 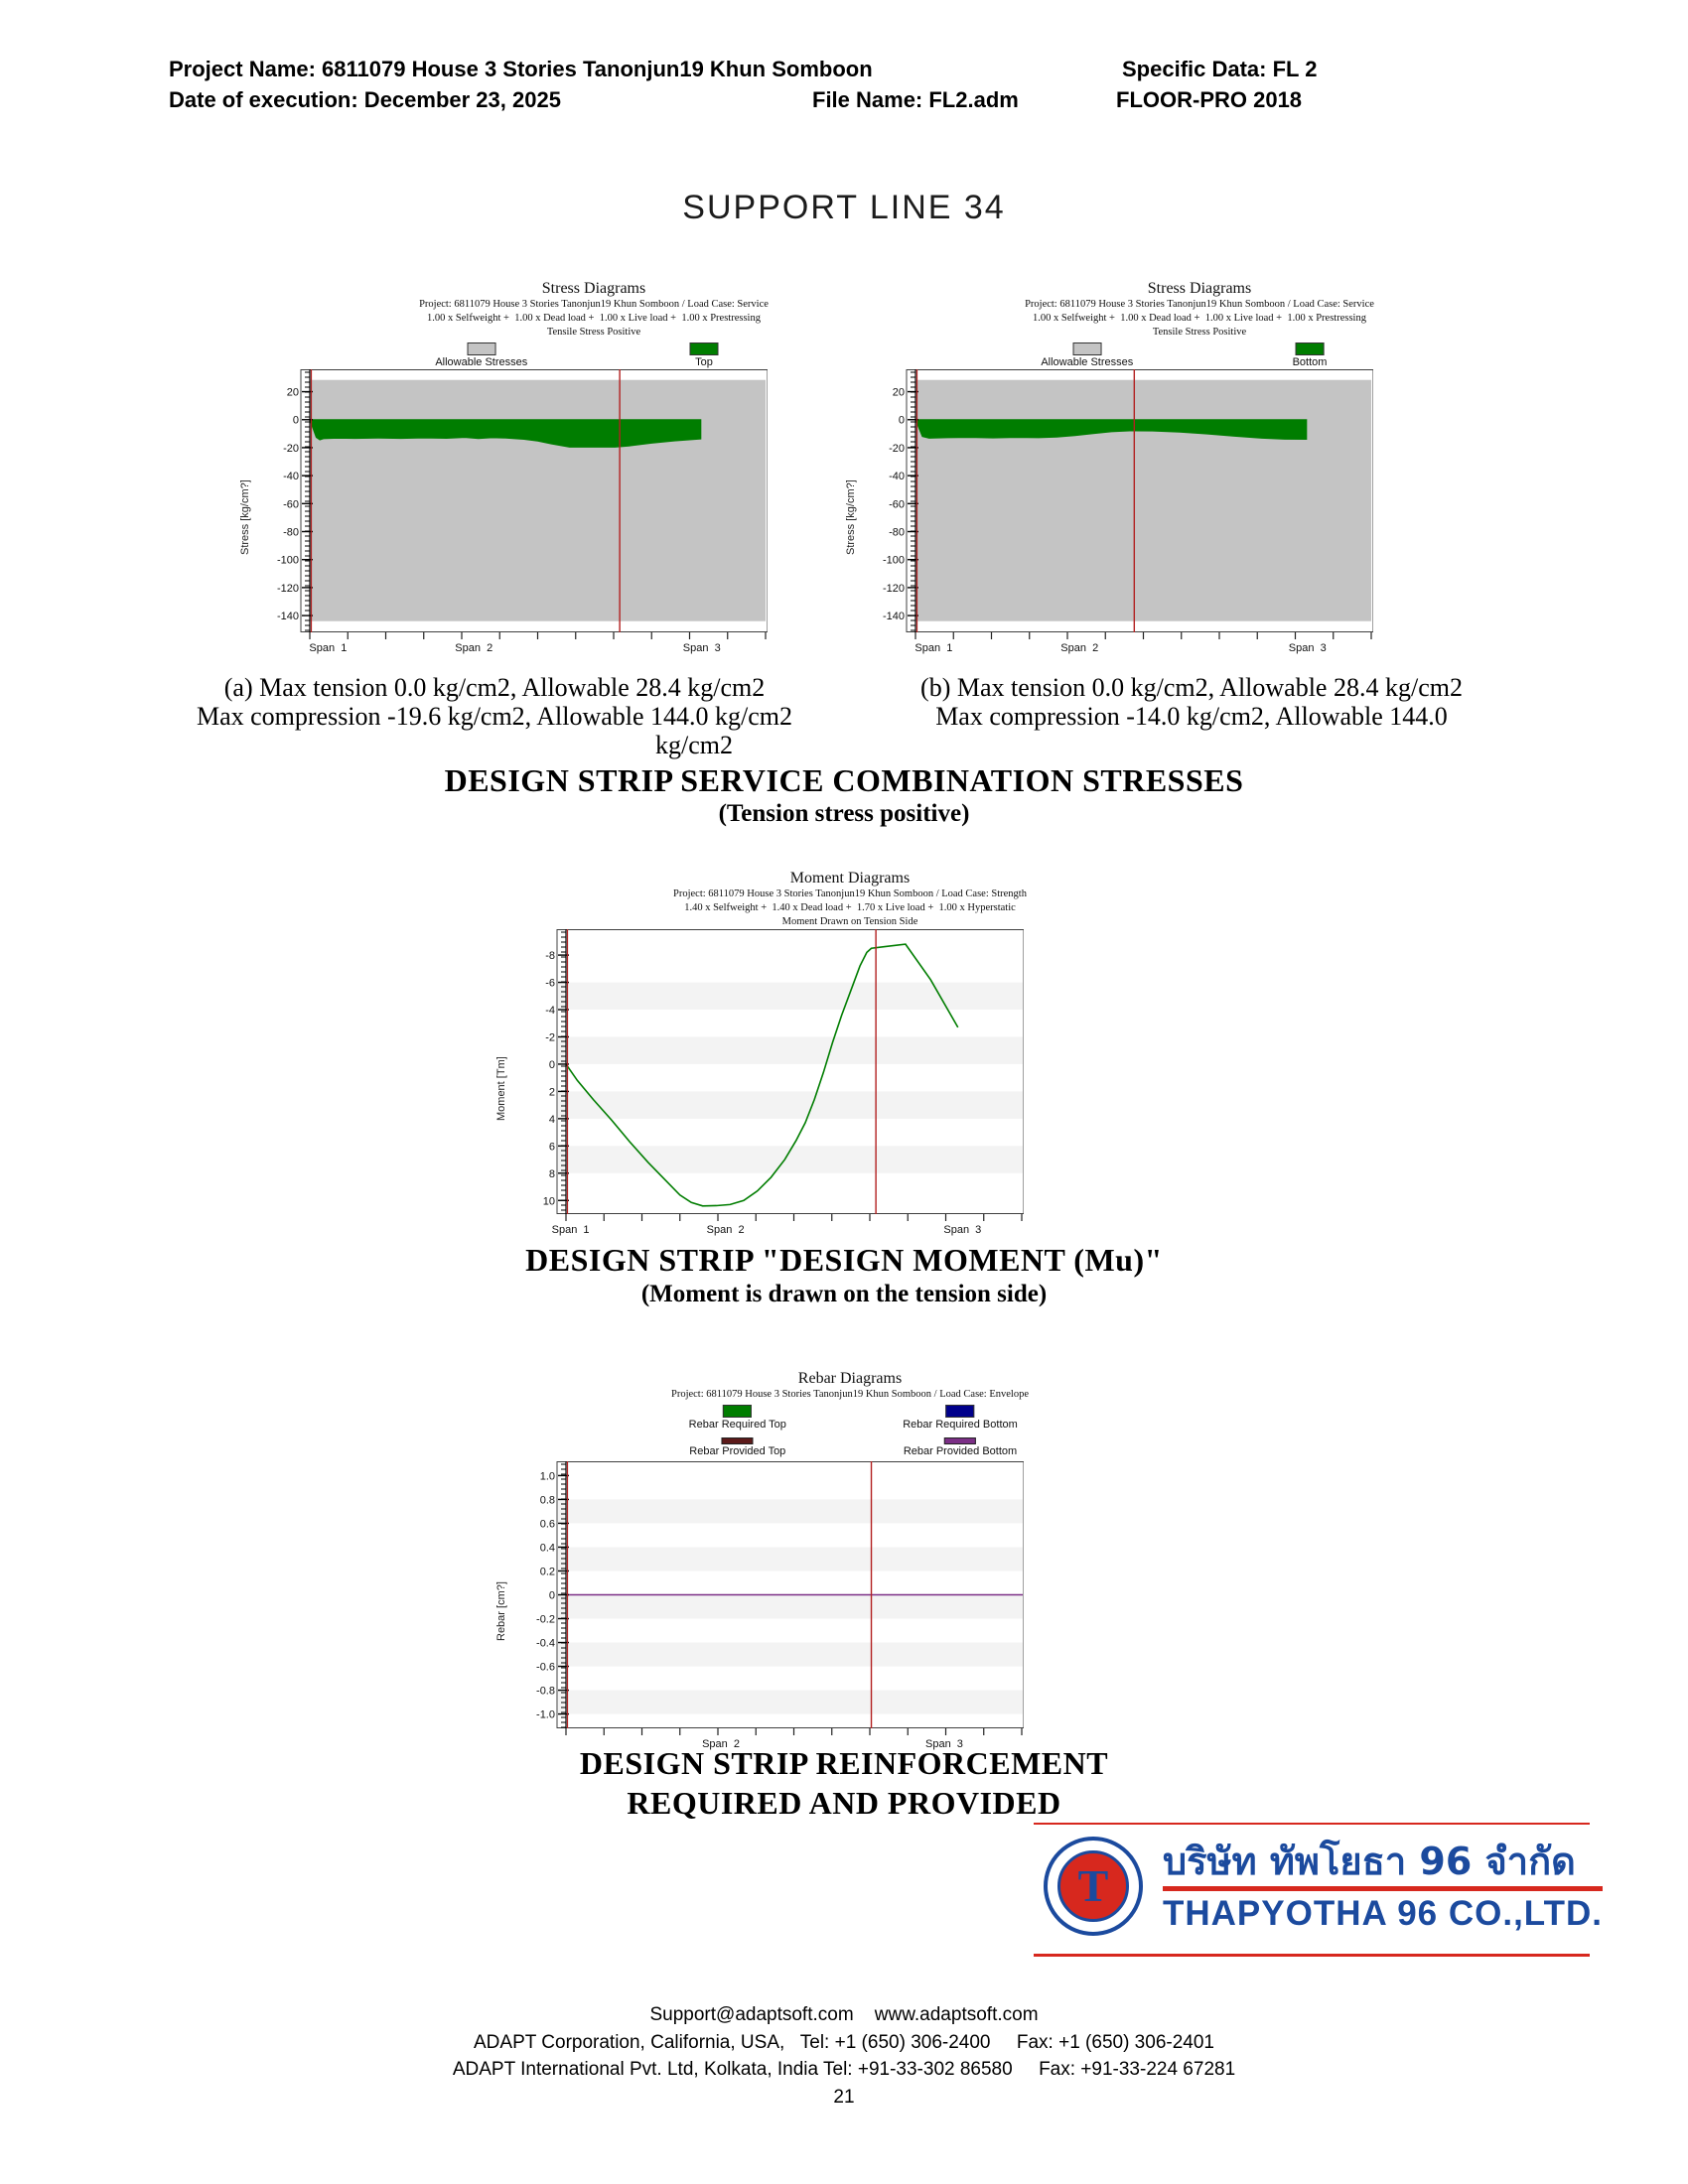 I want to click on bottom-stress-swatch-icon, so click(x=1310, y=348).